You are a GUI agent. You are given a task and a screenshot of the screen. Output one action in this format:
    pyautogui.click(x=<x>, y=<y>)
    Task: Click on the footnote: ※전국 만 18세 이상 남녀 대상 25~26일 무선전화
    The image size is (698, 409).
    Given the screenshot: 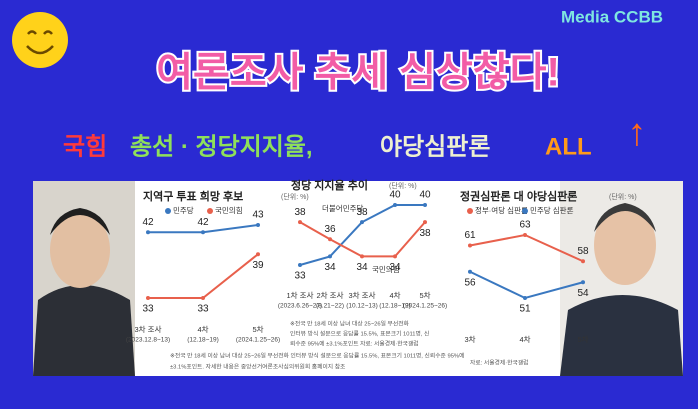 What is the action you would take?
    pyautogui.click(x=350, y=324)
    